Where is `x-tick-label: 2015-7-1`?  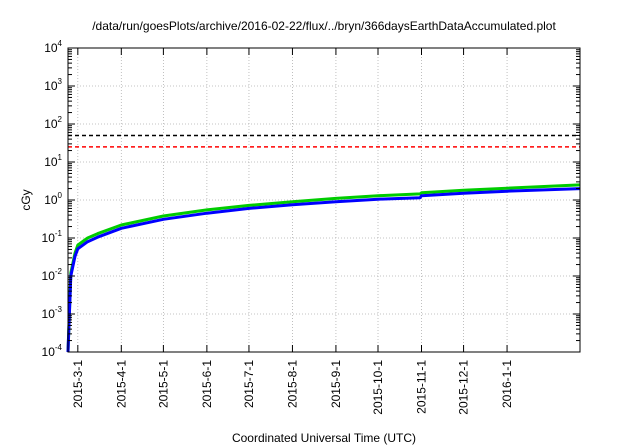
x-tick-label: 2015-7-1 is located at coordinates (249, 384).